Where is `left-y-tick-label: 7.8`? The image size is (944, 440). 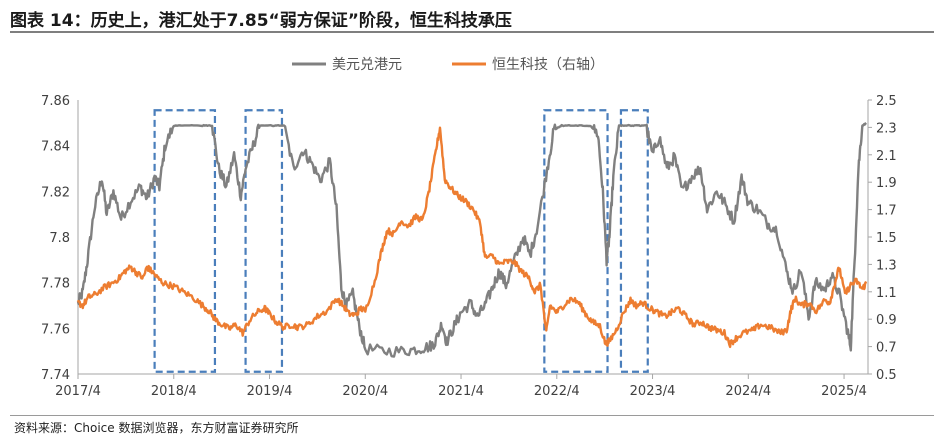 left-y-tick-label: 7.8 is located at coordinates (59, 238).